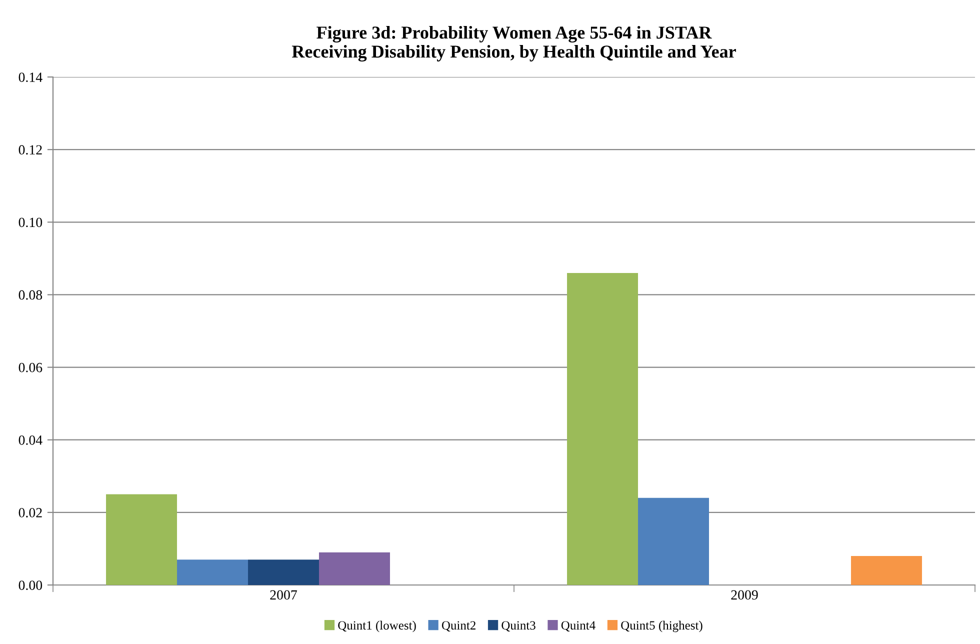 The width and height of the screenshot is (980, 644). Describe the element at coordinates (514, 44) in the screenshot. I see `chart-title: Figure 3d: Probability Women Age 55-64 in JSTAR Receiving Disability Pension, by Health Quintile and Year` at that location.